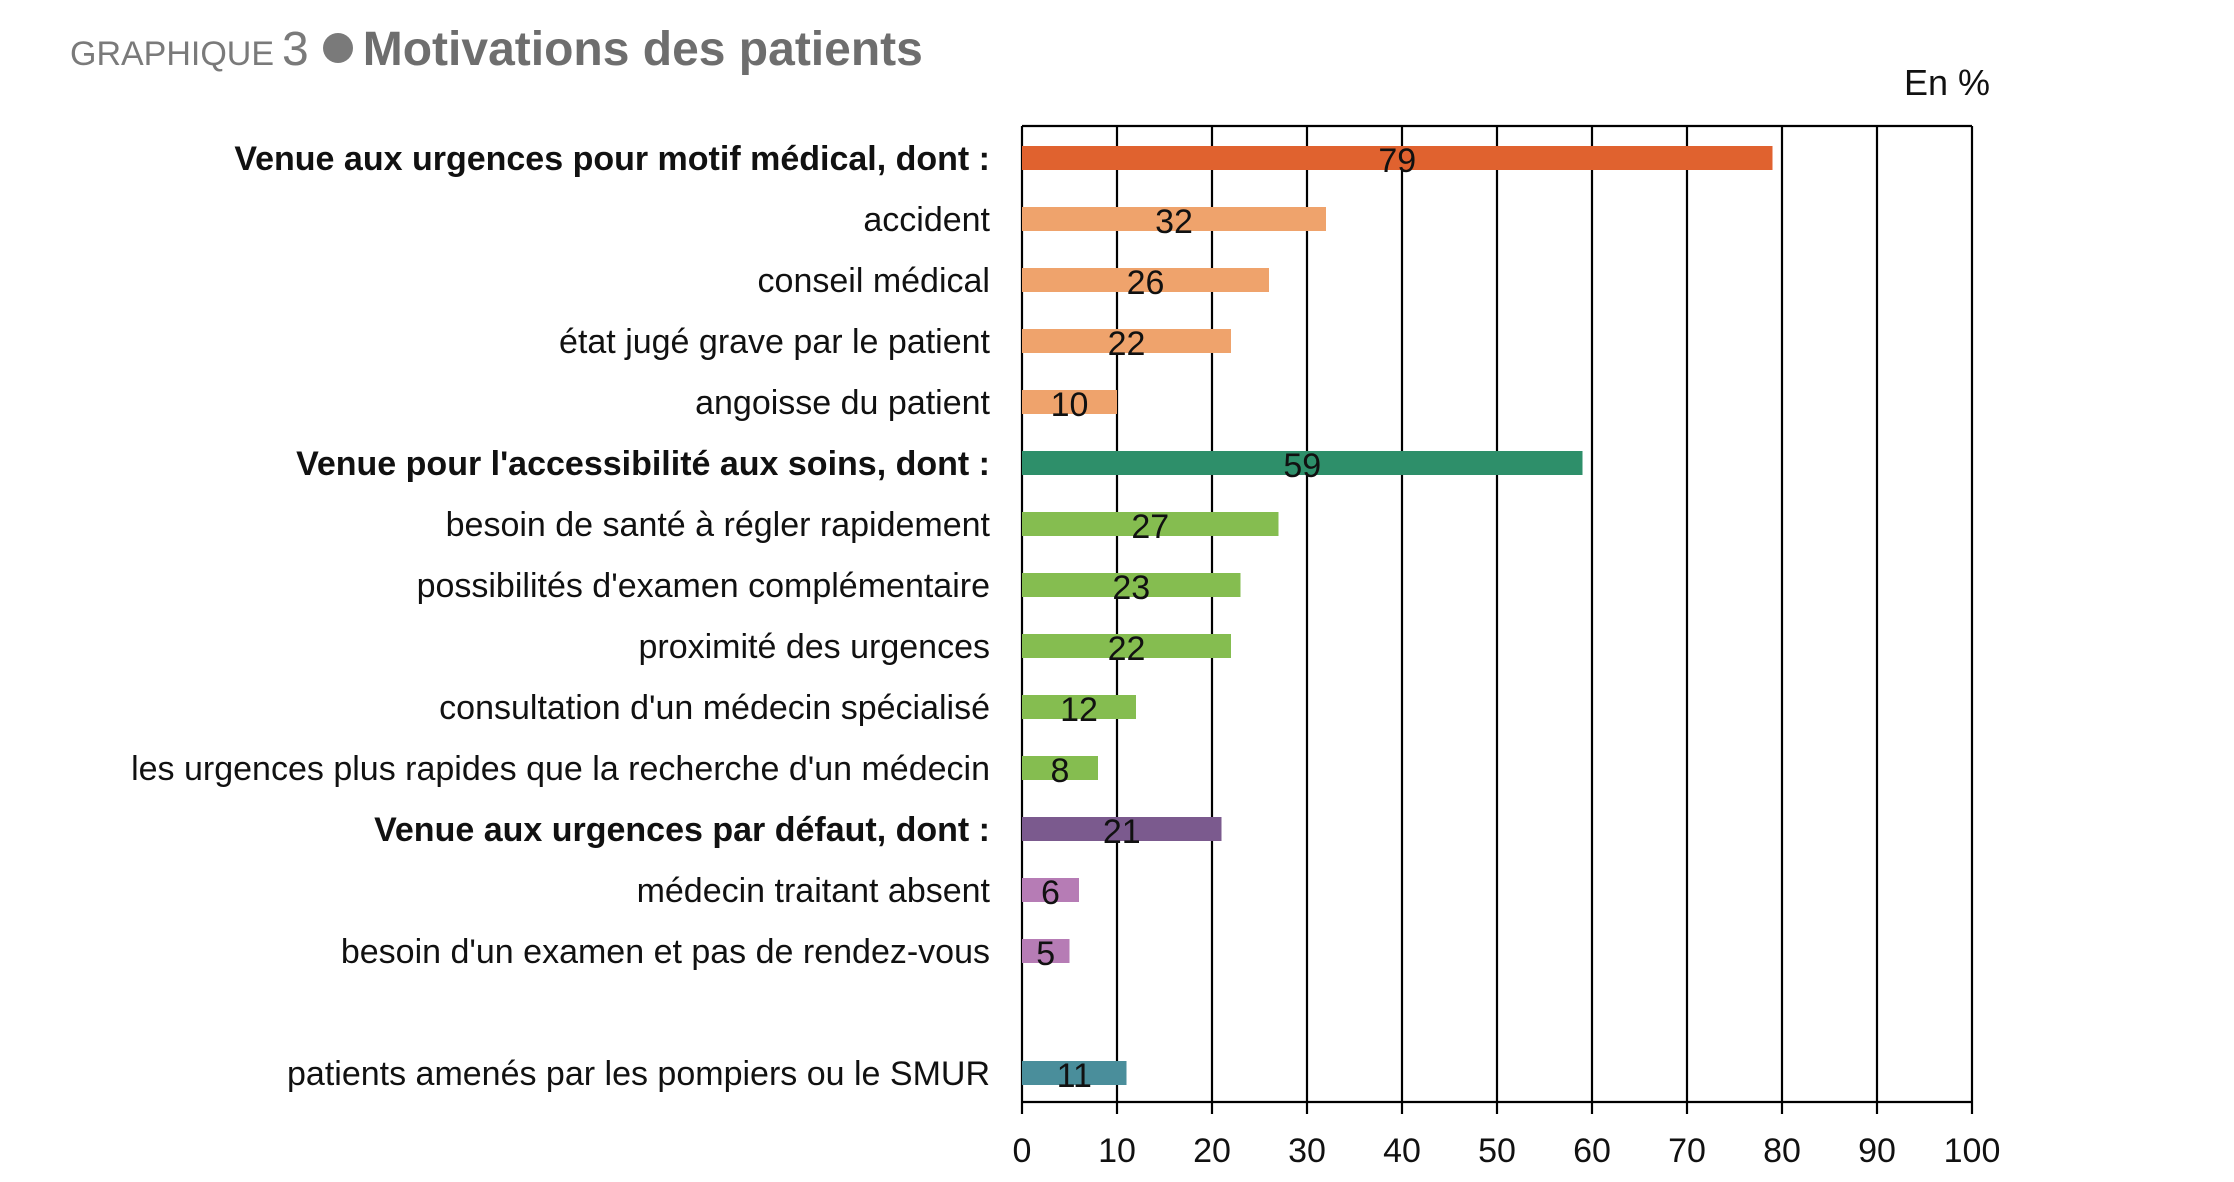 The image size is (2234, 1182). What do you see at coordinates (814, 891) in the screenshot?
I see `category-label: médecin traitant absent` at bounding box center [814, 891].